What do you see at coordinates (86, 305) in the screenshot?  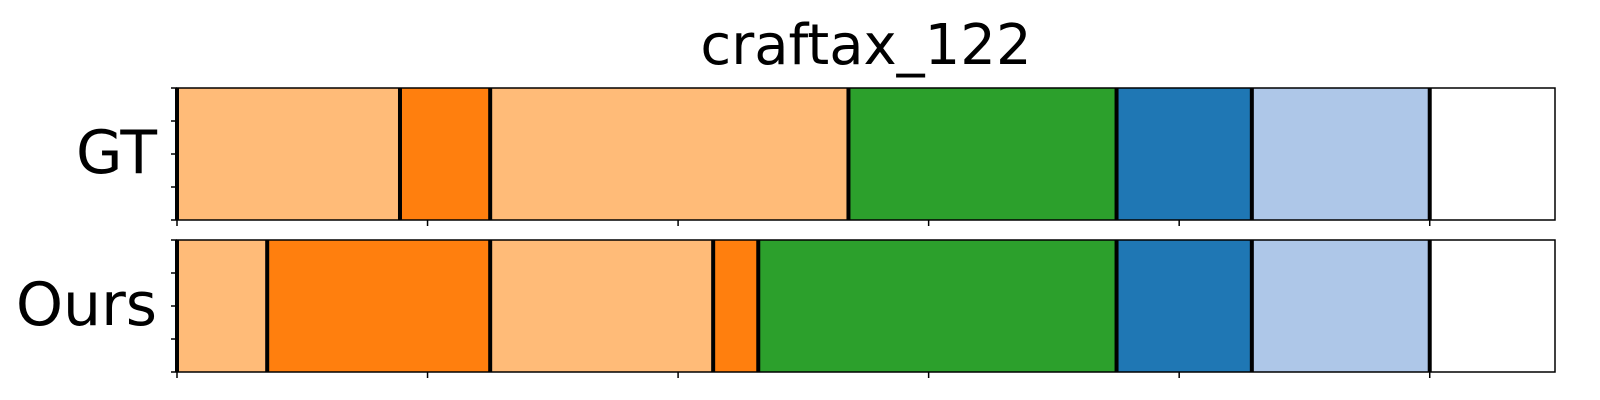 I see `row-label-ours: Ours` at bounding box center [86, 305].